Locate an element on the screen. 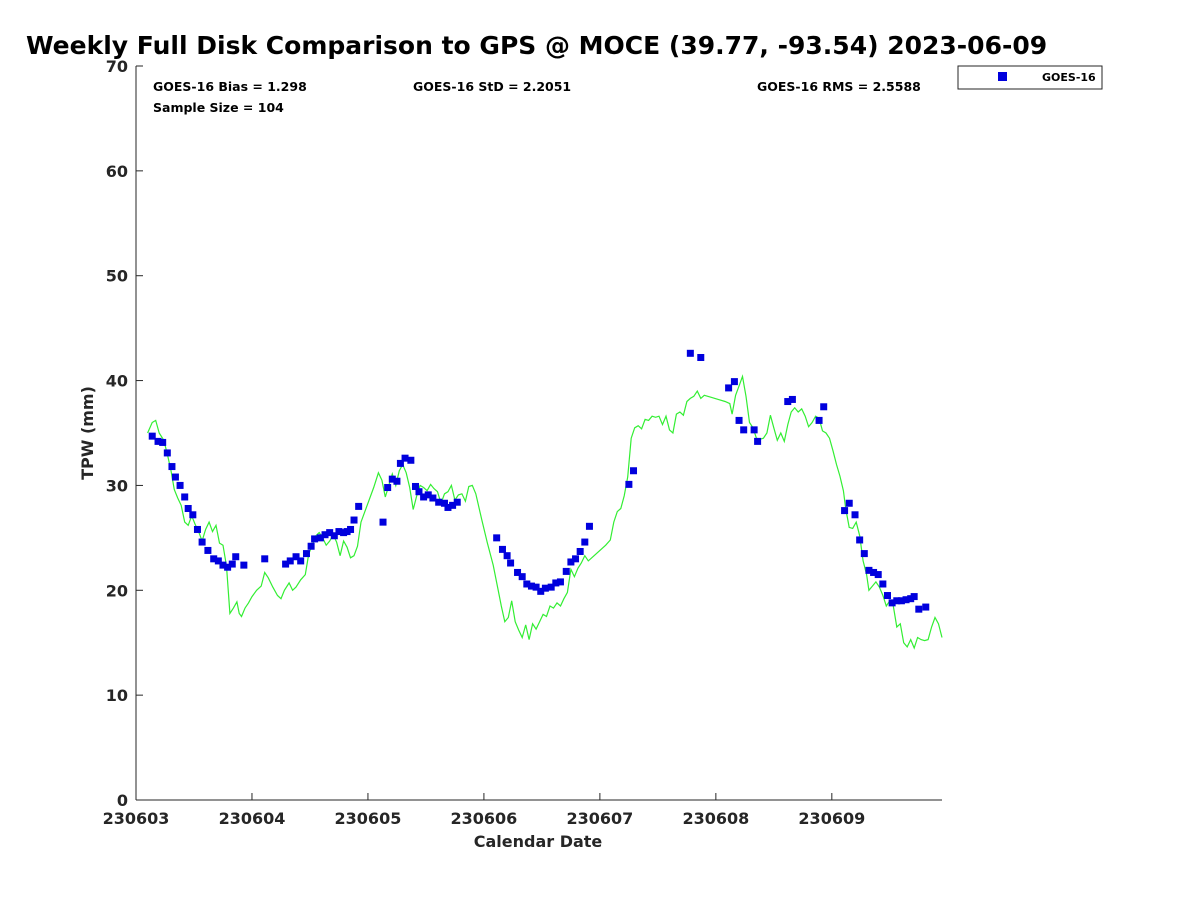 The image size is (1200, 900). y-tick-label: 10 is located at coordinates (117, 695).